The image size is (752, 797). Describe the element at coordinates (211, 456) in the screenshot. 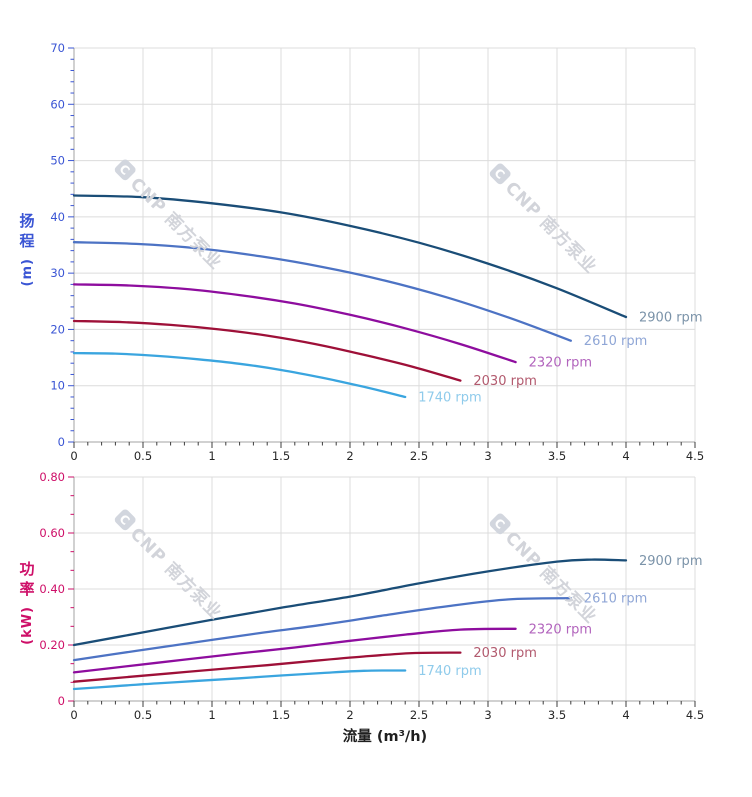

I see `head-x-tick-label: 1` at that location.